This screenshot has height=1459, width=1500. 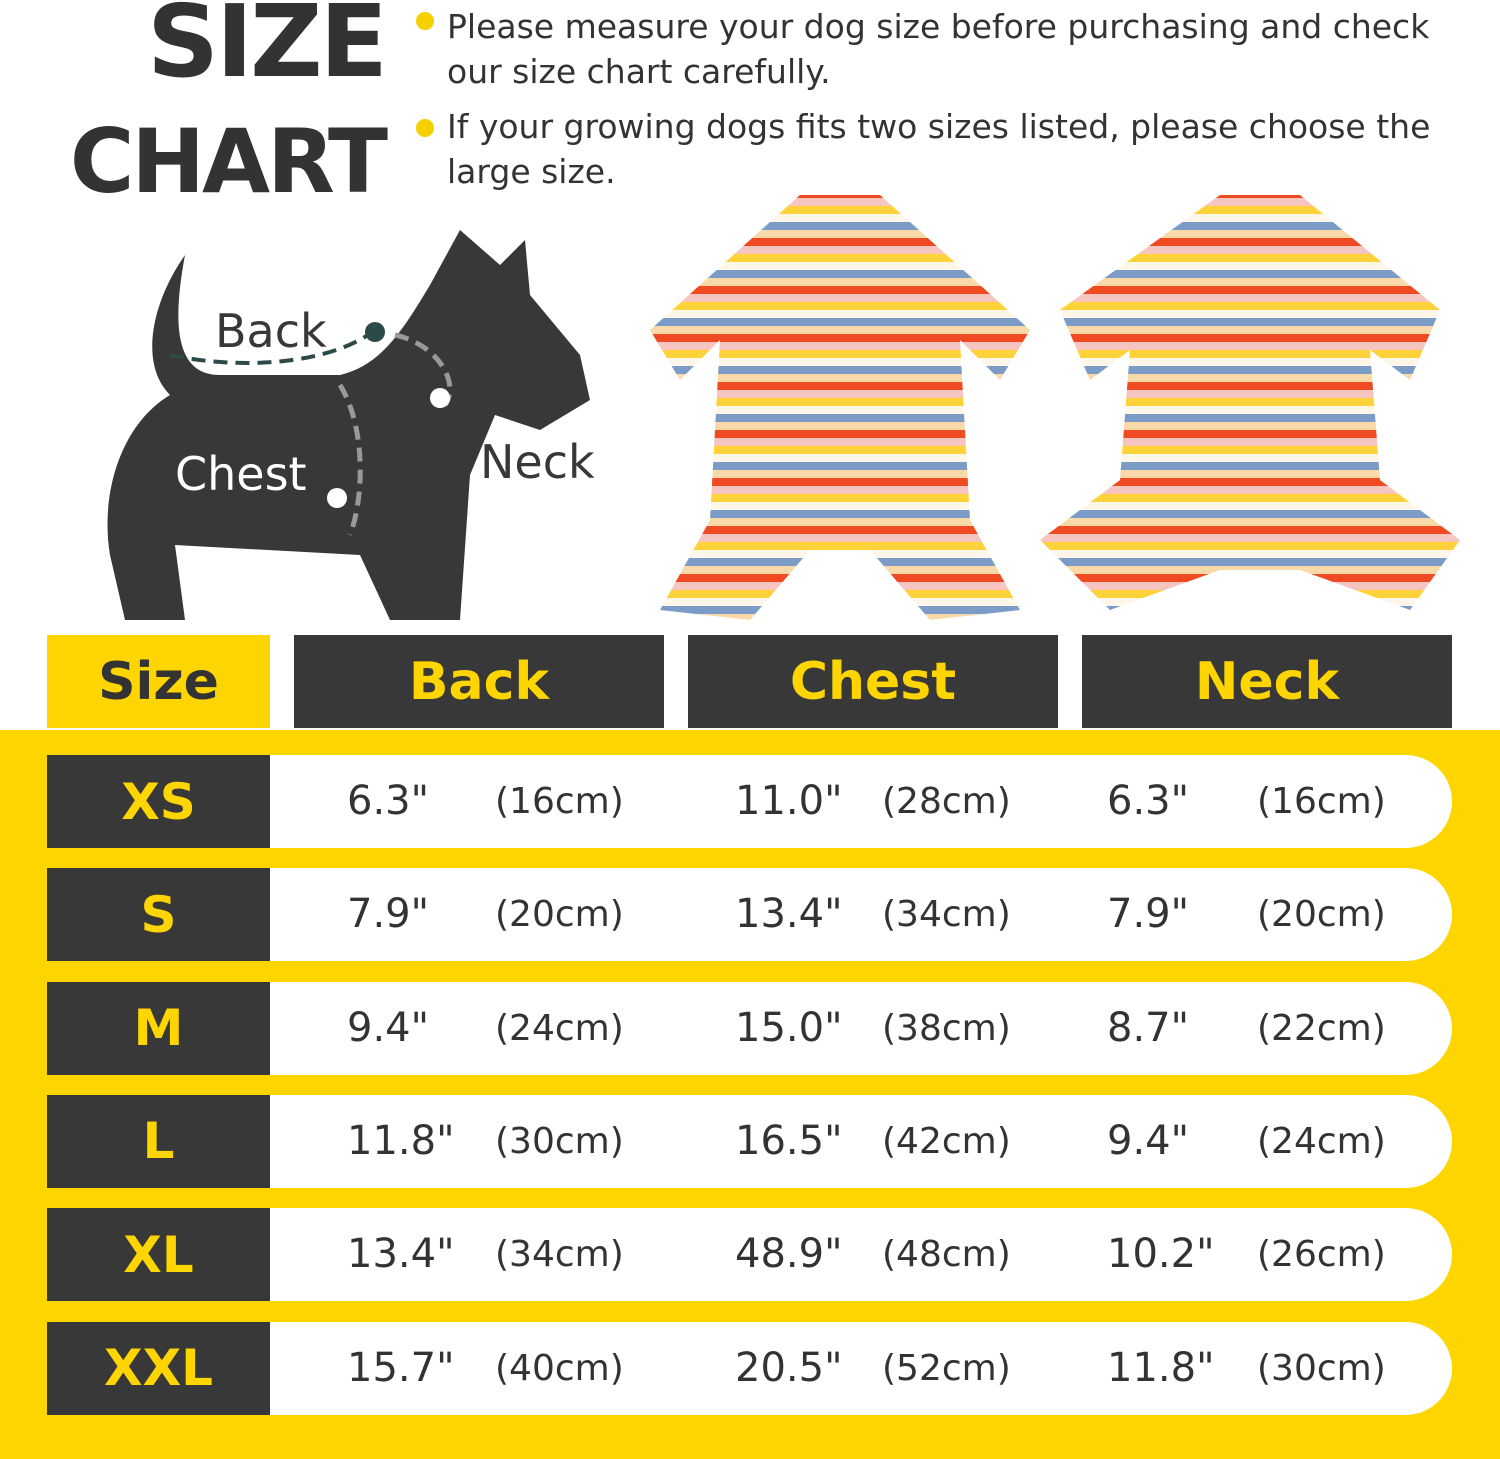 What do you see at coordinates (401, 1367) in the screenshot?
I see `back-in-value: 15.7"` at bounding box center [401, 1367].